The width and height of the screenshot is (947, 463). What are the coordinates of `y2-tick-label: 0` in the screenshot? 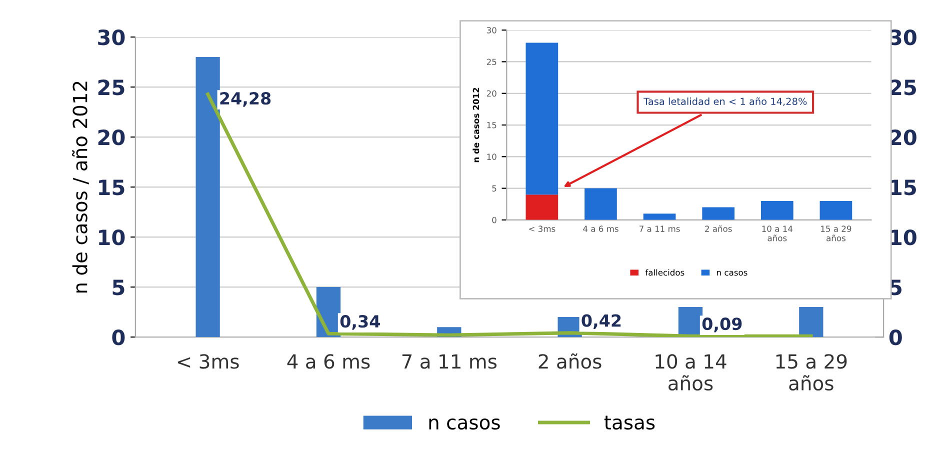 It's located at (895, 338).